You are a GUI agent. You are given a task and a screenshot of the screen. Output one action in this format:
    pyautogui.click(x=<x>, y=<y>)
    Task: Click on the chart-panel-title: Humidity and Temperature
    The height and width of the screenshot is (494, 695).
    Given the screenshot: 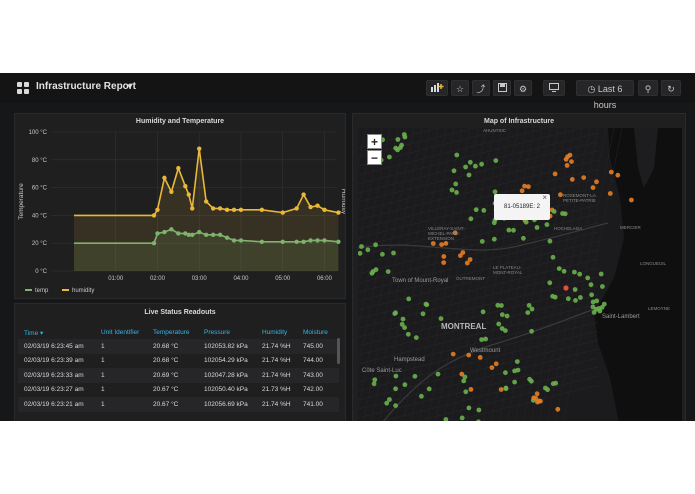 What is the action you would take?
    pyautogui.click(x=180, y=121)
    